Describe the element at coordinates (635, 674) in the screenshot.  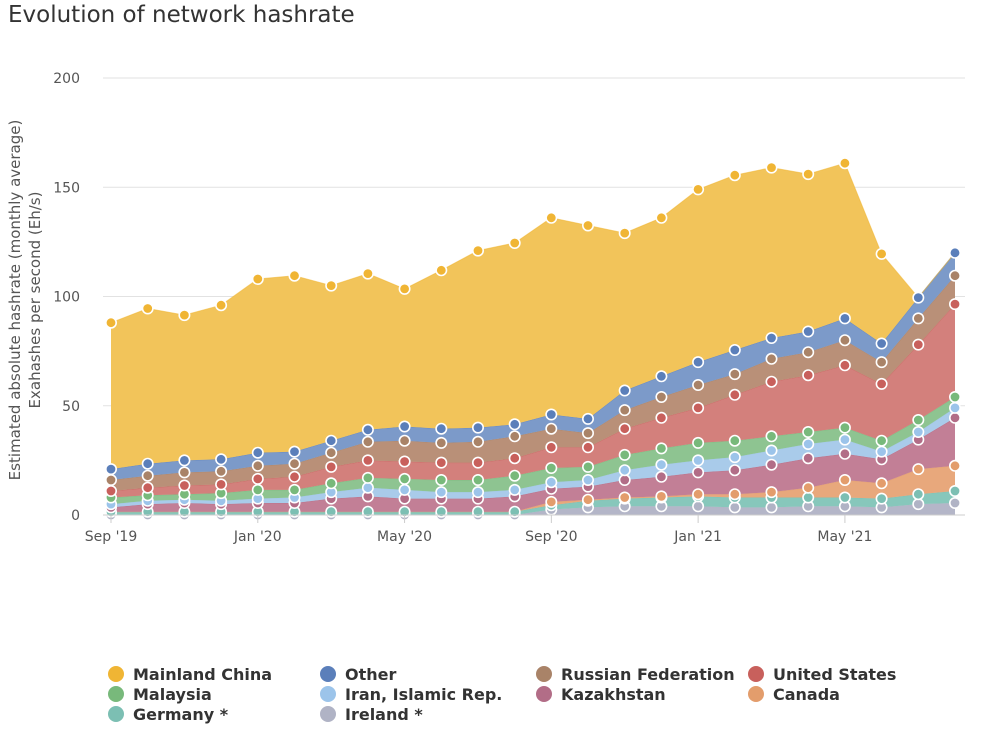
I see `legend-item: Russian Federation` at that location.